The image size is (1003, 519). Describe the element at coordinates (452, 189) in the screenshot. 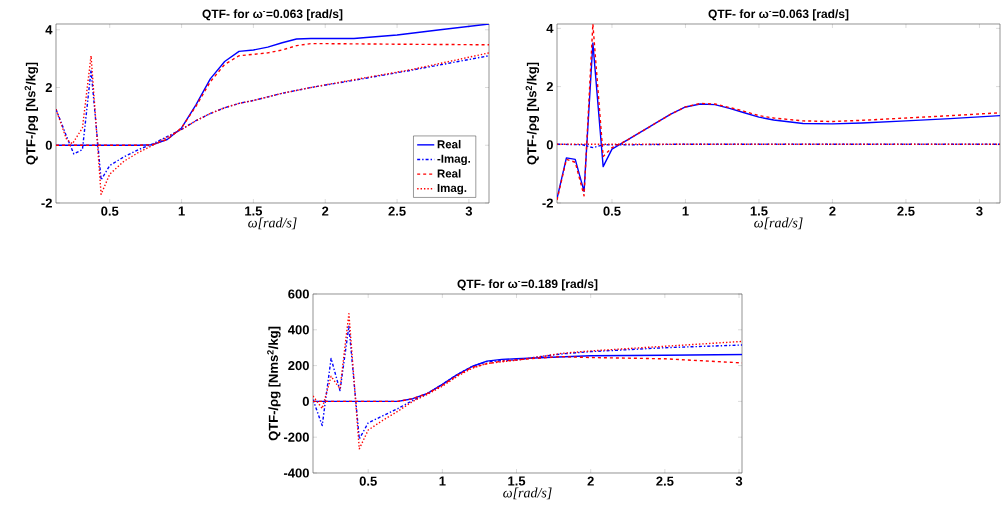

I see `legend-label: Imag.` at that location.